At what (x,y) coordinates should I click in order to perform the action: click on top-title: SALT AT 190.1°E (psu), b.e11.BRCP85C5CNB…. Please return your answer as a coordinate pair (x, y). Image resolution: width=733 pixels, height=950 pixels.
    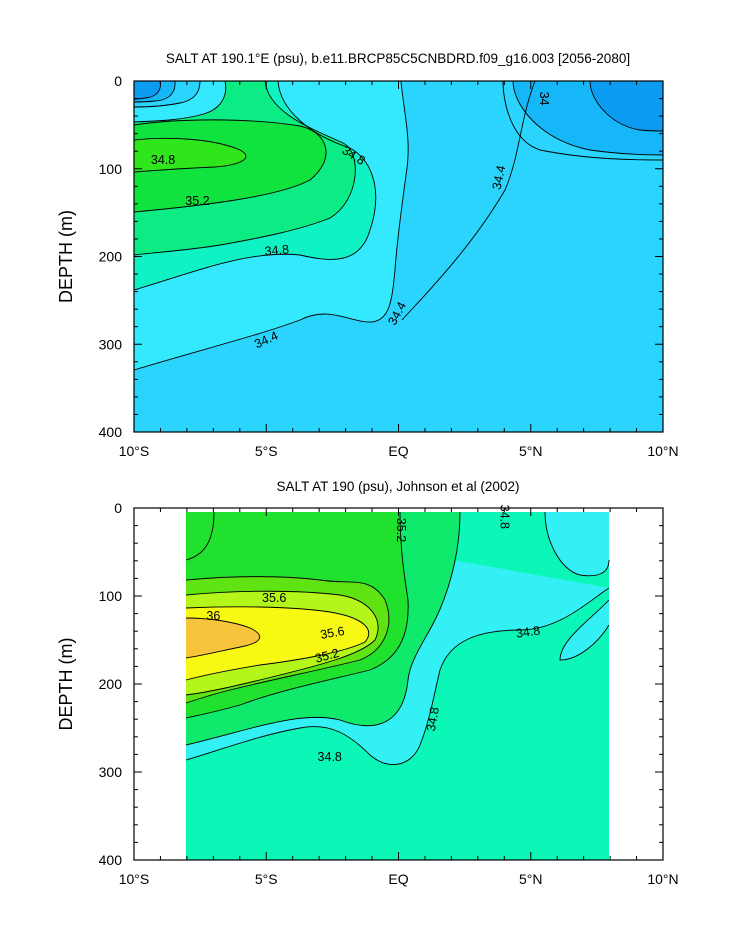
    Looking at the image, I should click on (398, 58).